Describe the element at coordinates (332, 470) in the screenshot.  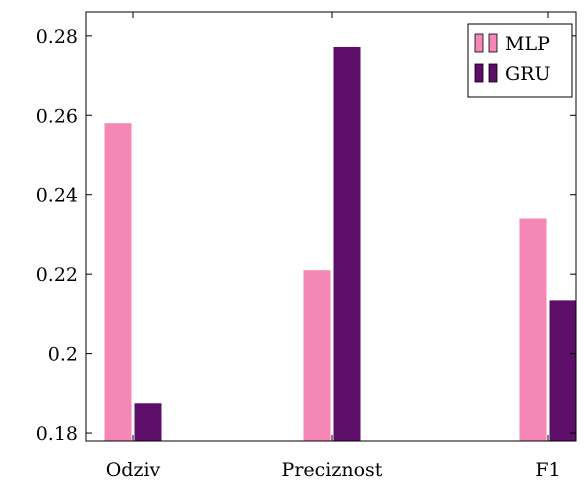
I see `x-tick-label: Preciznost` at that location.